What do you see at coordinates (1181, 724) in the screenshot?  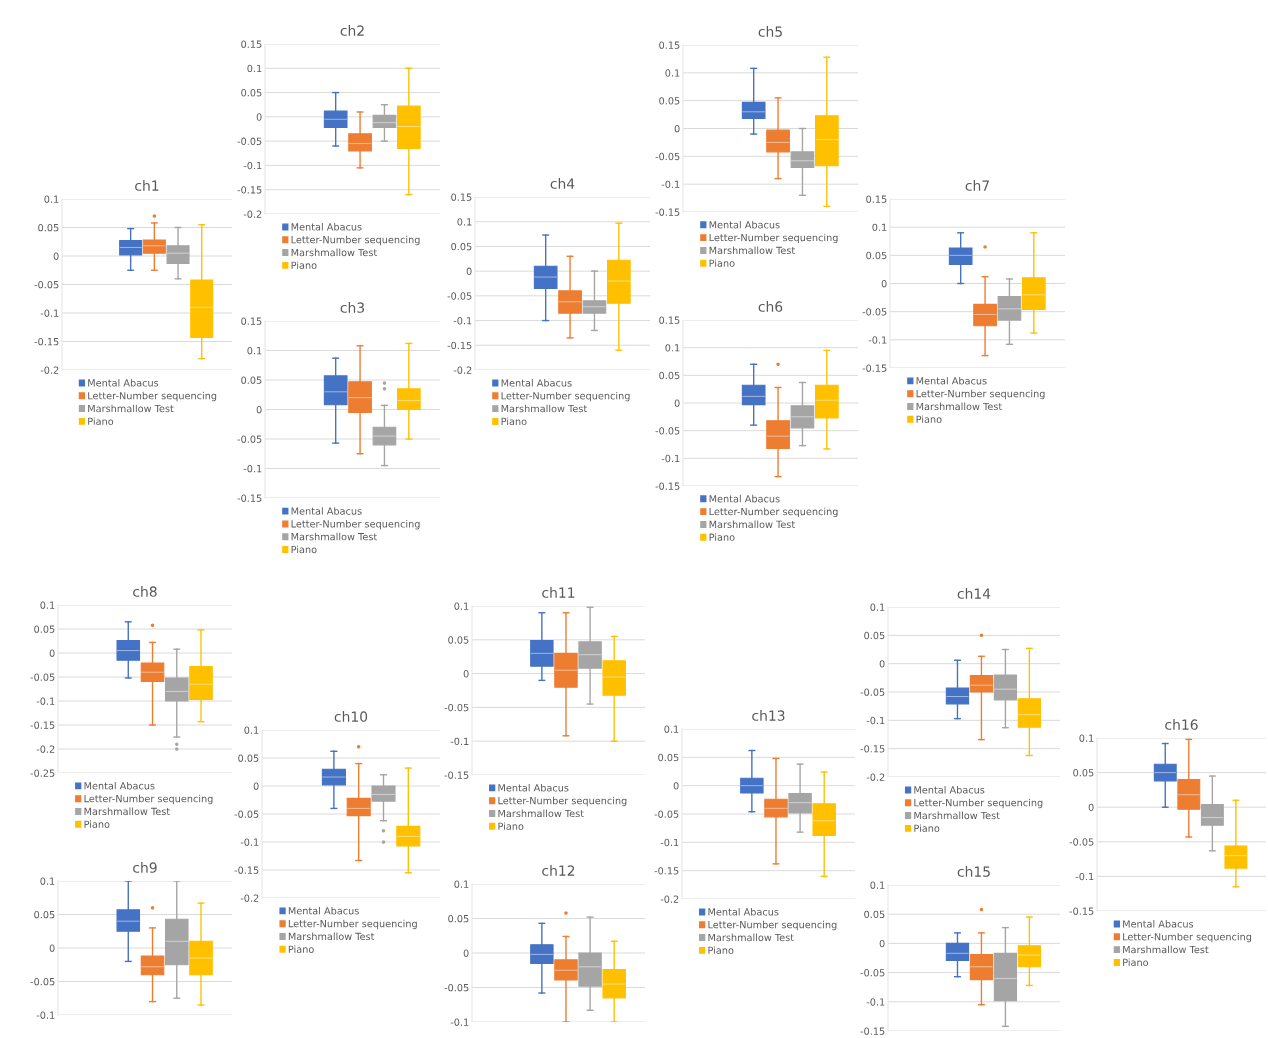 I see `chart-title: ch16` at bounding box center [1181, 724].